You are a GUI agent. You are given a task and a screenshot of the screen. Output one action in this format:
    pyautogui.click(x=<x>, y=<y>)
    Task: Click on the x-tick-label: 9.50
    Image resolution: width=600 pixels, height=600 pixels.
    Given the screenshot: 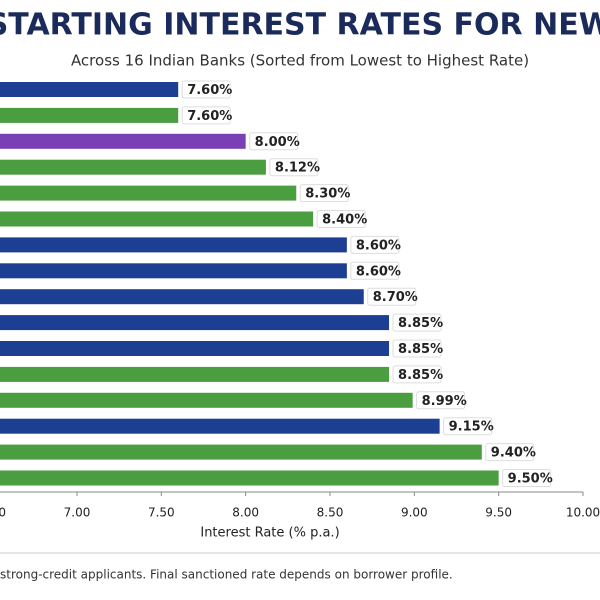 What is the action you would take?
    pyautogui.click(x=498, y=513)
    